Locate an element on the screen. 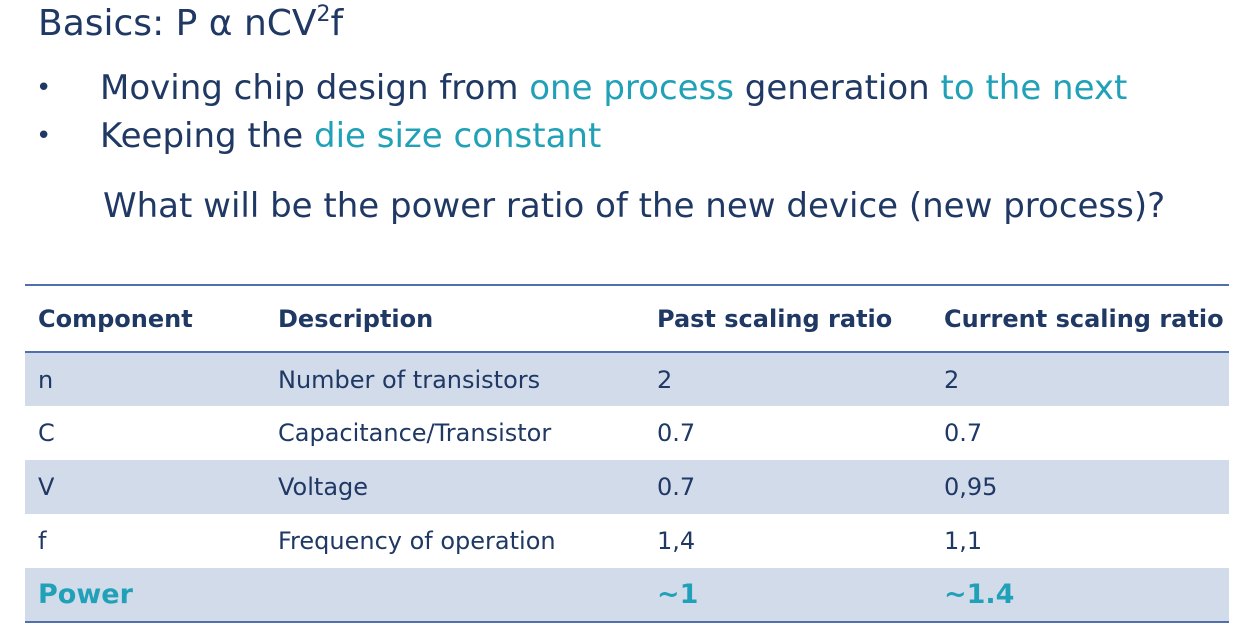 This screenshot has width=1243, height=643. cell-component: V is located at coordinates (46, 487).